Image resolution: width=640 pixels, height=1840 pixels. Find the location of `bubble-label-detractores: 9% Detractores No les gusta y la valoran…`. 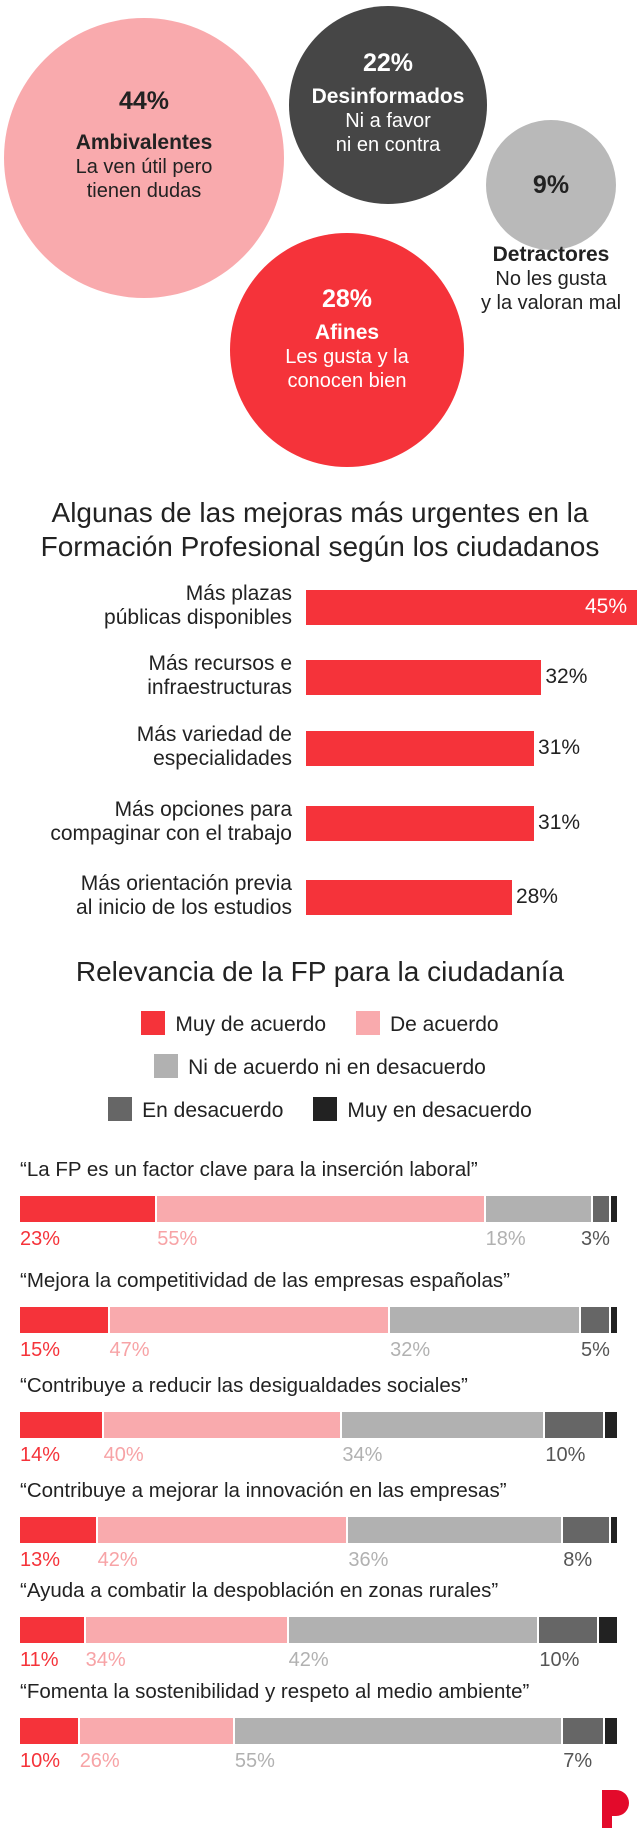

bubble-label-detractores: 9% Detractores No les gusta y la valoran… is located at coordinates (551, 242).